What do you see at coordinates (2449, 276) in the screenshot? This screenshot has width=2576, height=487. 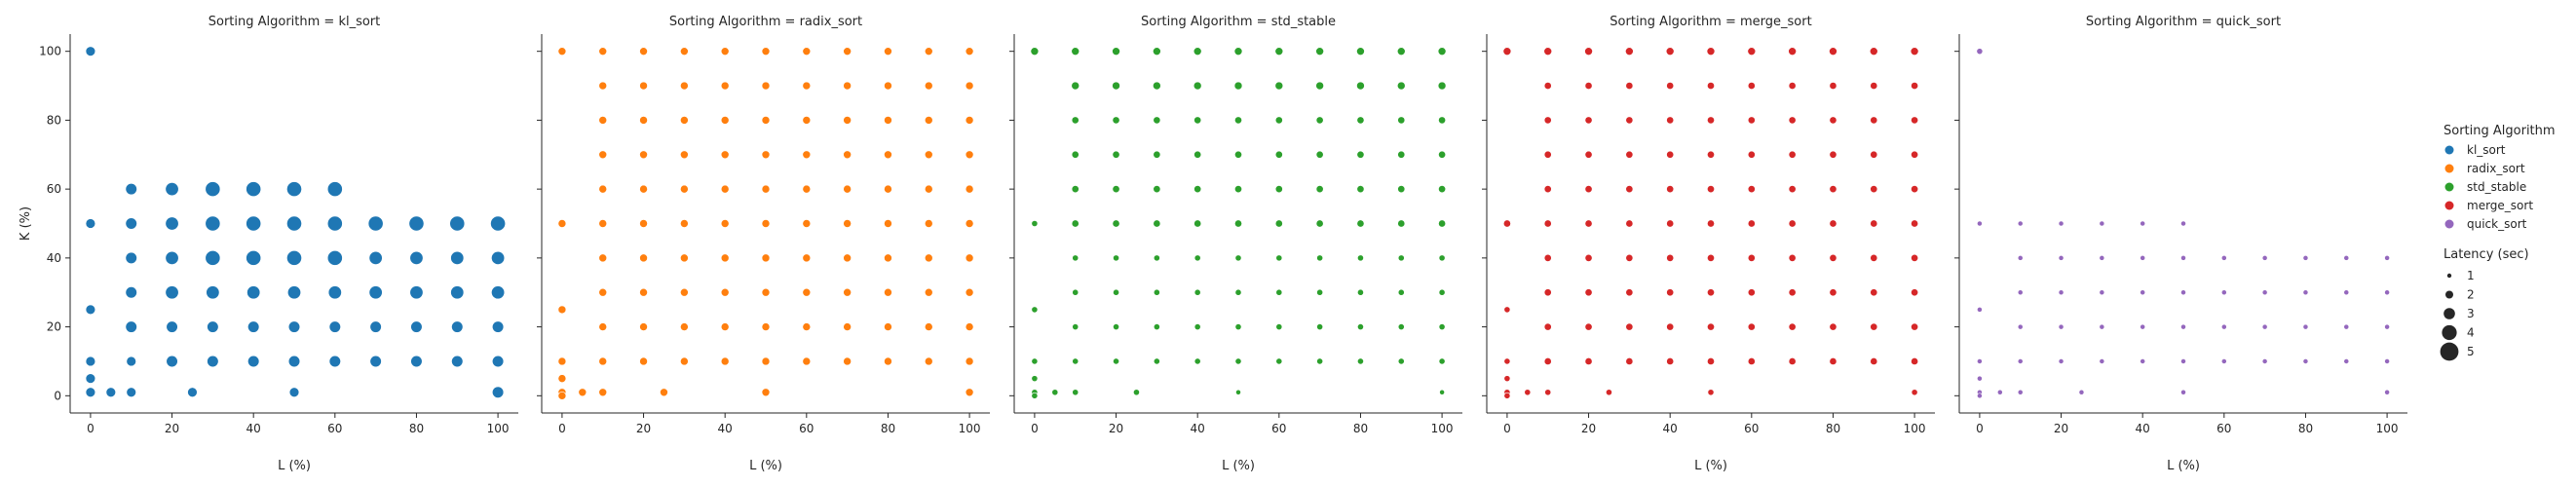 I see `legend-size-marker` at bounding box center [2449, 276].